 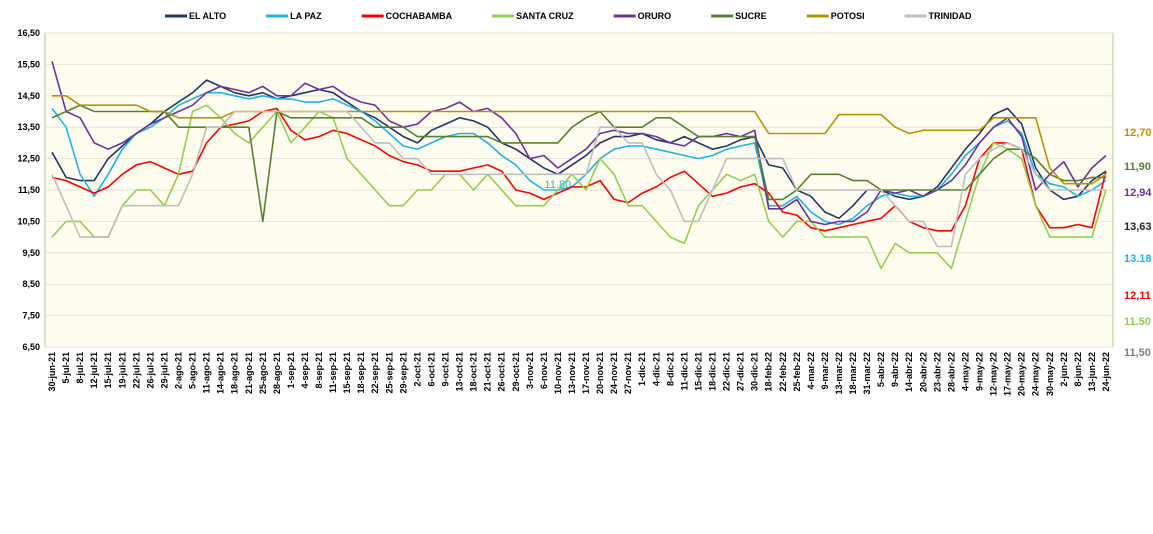 What do you see at coordinates (727, 371) in the screenshot?
I see `x-tick-label: 22-dic-21` at bounding box center [727, 371].